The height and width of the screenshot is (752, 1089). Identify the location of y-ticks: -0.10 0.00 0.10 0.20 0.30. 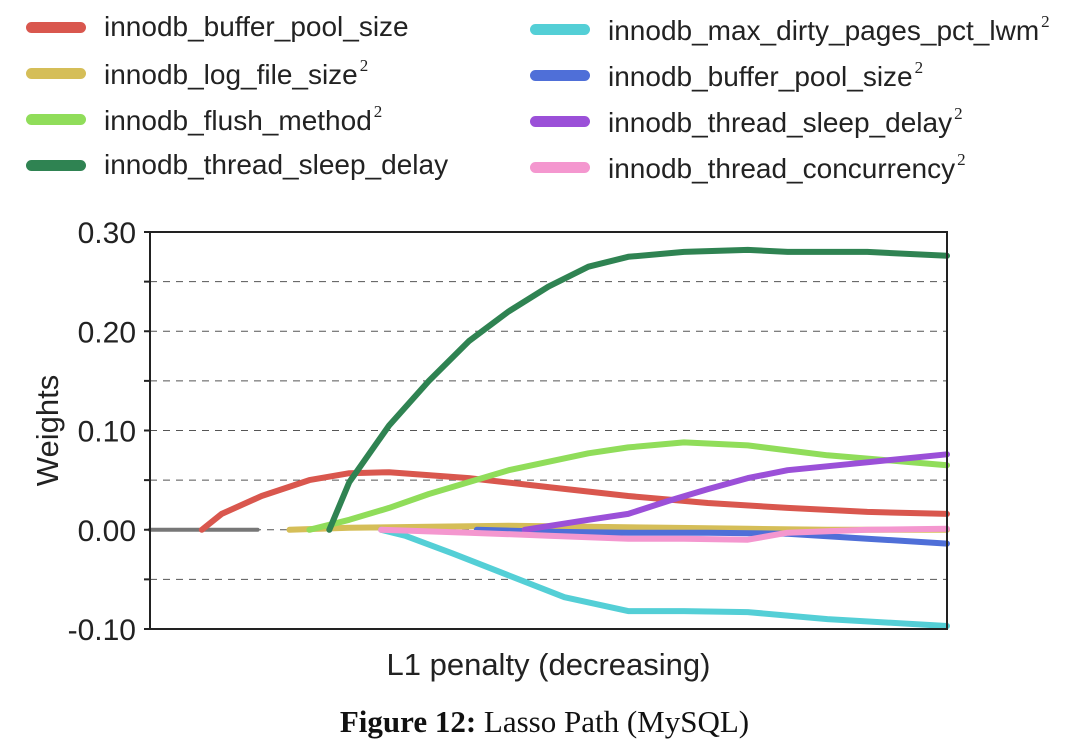
(109, 432).